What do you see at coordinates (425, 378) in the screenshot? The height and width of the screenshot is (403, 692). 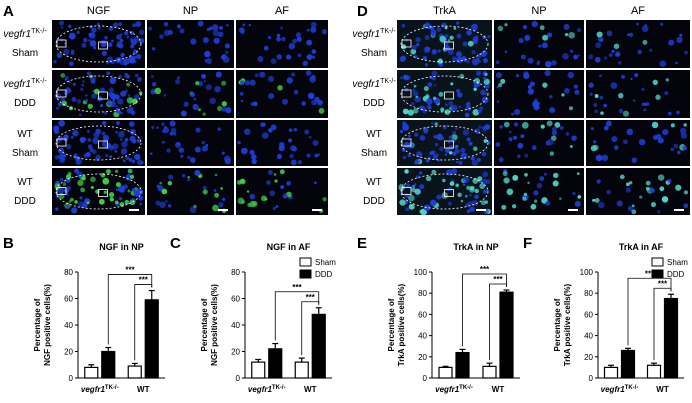 I see `y-tick-label: 0` at bounding box center [425, 378].